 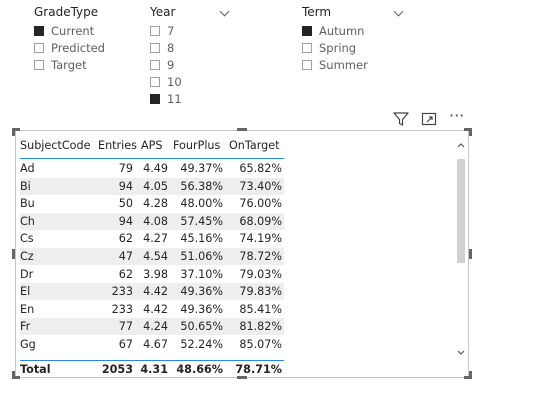 What do you see at coordinates (155, 274) in the screenshot?
I see `table-cell: 3.98` at bounding box center [155, 274].